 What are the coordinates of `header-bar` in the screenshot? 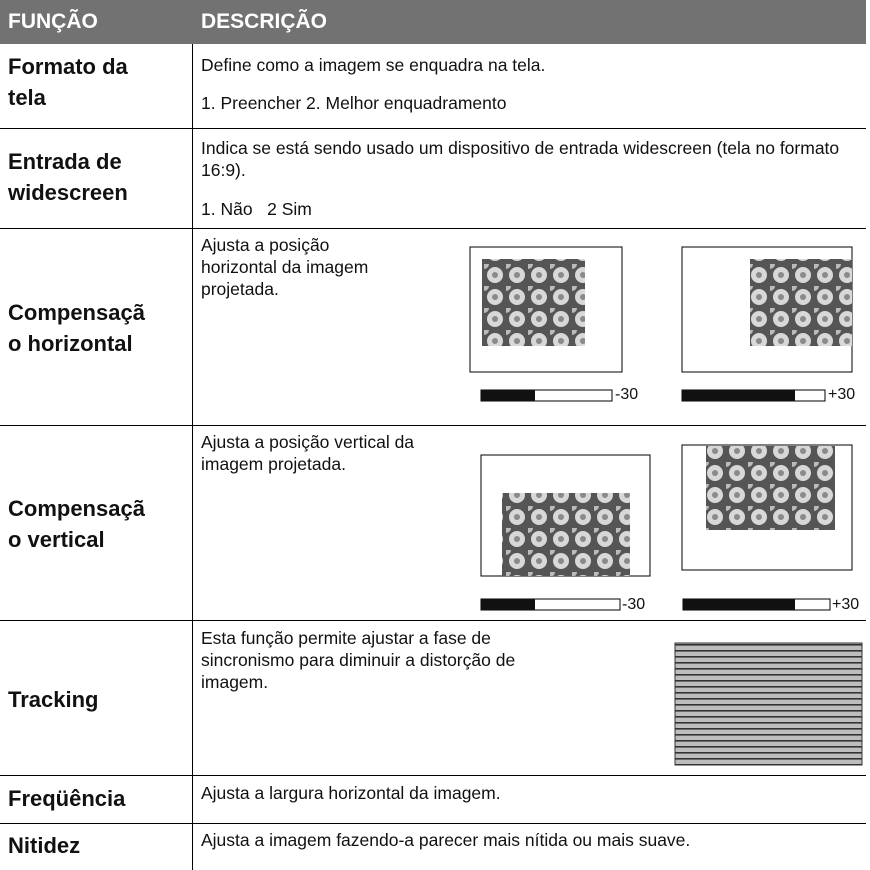 It's located at (433, 22).